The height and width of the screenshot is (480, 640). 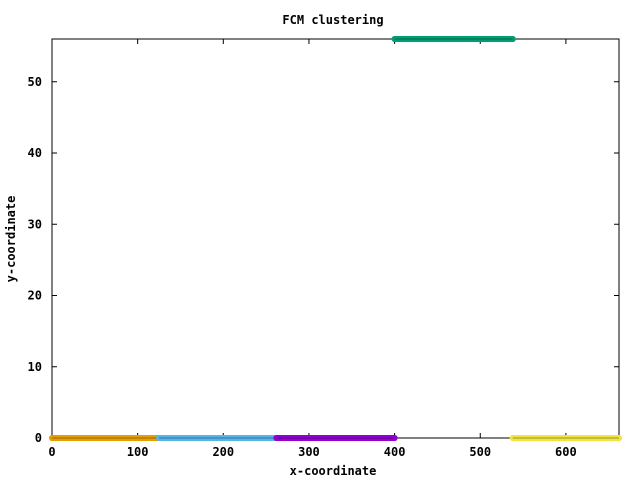 What do you see at coordinates (35, 82) in the screenshot?
I see `y-tick-label: 50` at bounding box center [35, 82].